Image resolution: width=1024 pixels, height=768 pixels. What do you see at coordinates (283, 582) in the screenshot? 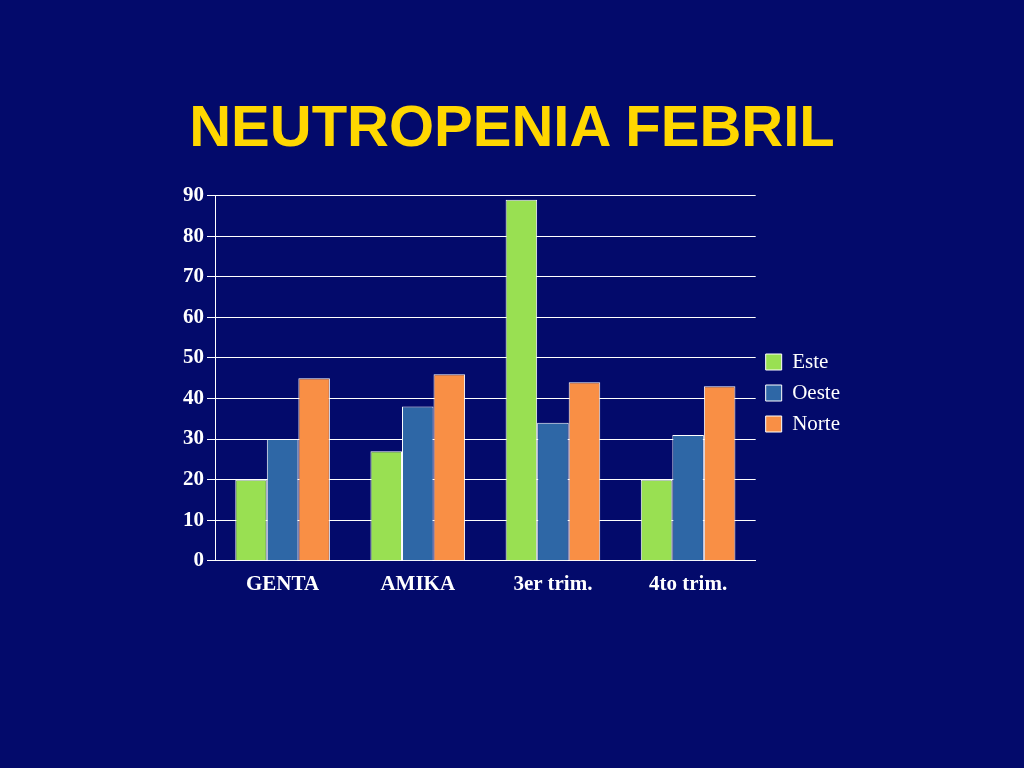
I see `x-tick-label: GENTA` at bounding box center [283, 582].